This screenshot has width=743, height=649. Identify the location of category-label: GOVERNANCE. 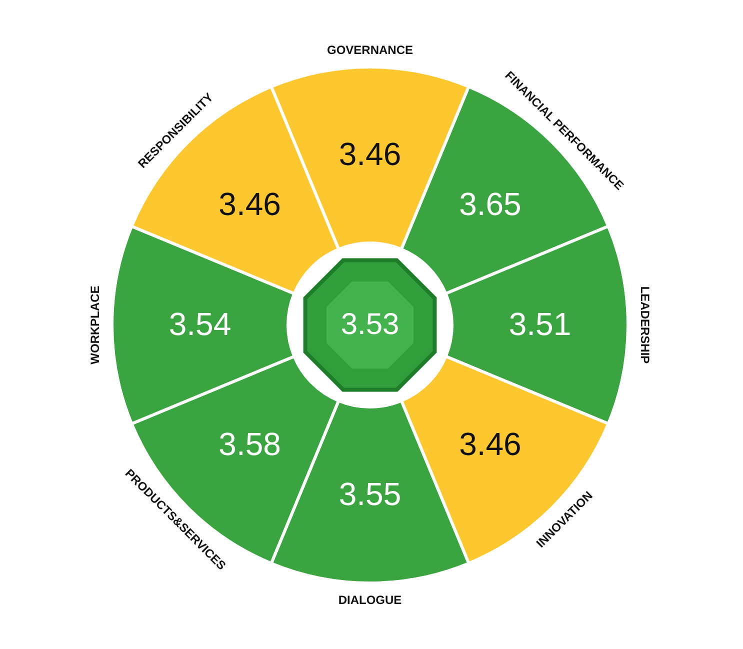
(370, 50).